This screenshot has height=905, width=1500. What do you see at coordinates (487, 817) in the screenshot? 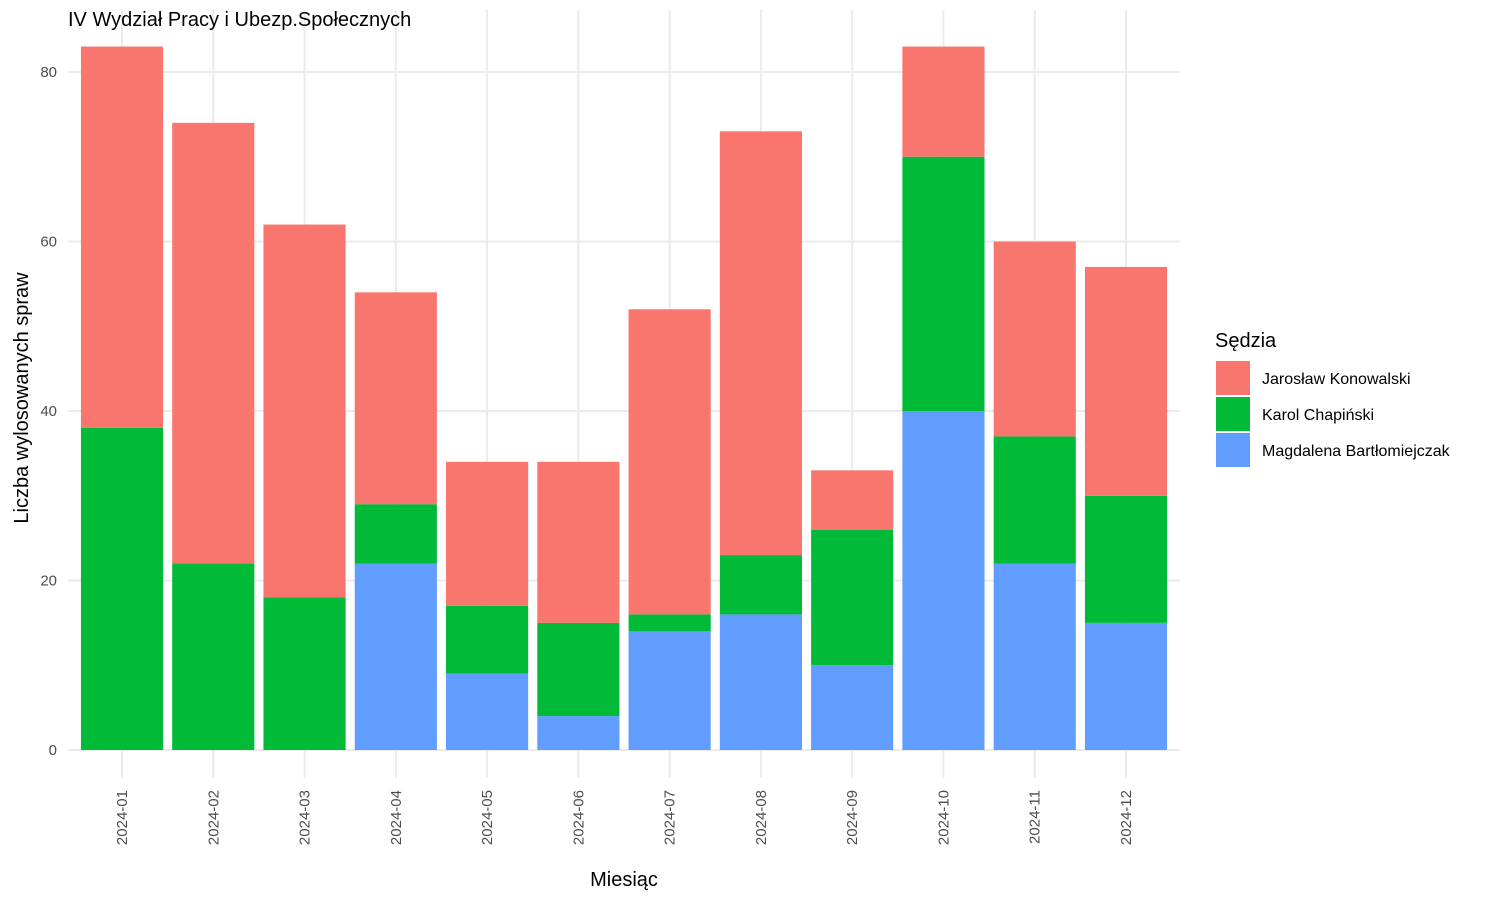
I see `x-tick-label: 2024-05` at bounding box center [487, 817].